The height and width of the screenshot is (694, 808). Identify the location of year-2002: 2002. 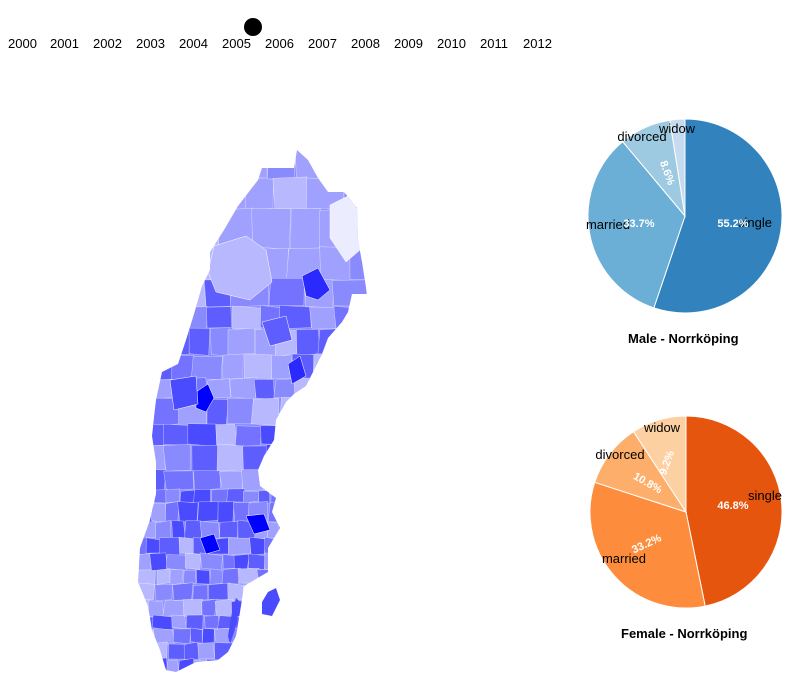
(107, 43).